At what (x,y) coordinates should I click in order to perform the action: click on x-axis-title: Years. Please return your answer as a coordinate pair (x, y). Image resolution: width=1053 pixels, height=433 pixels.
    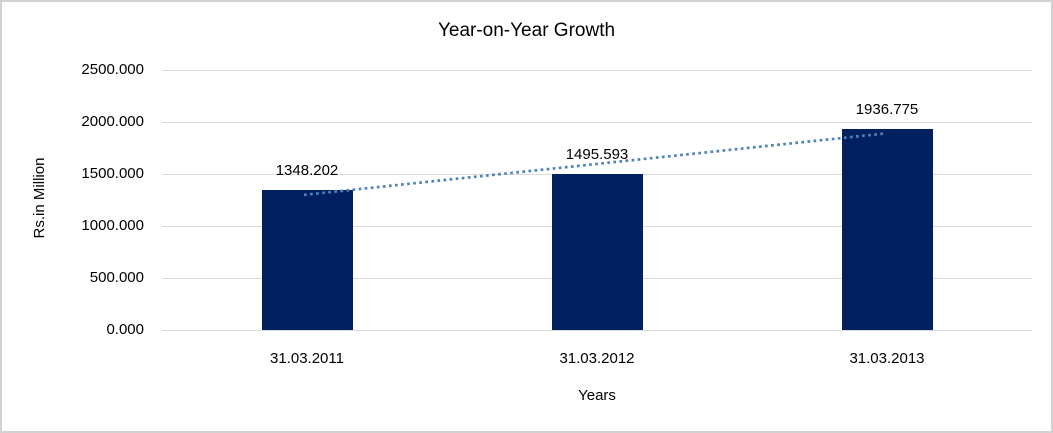
    Looking at the image, I should click on (597, 395).